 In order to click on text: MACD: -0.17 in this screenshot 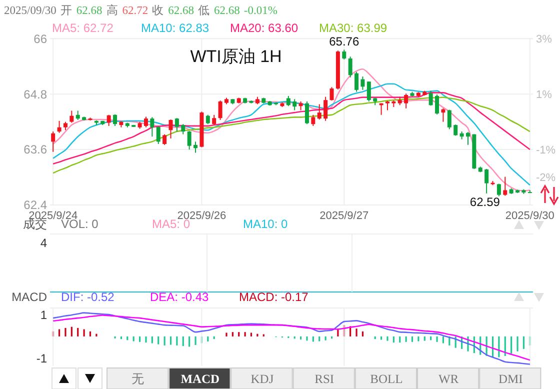, I will do `click(274, 297)`.